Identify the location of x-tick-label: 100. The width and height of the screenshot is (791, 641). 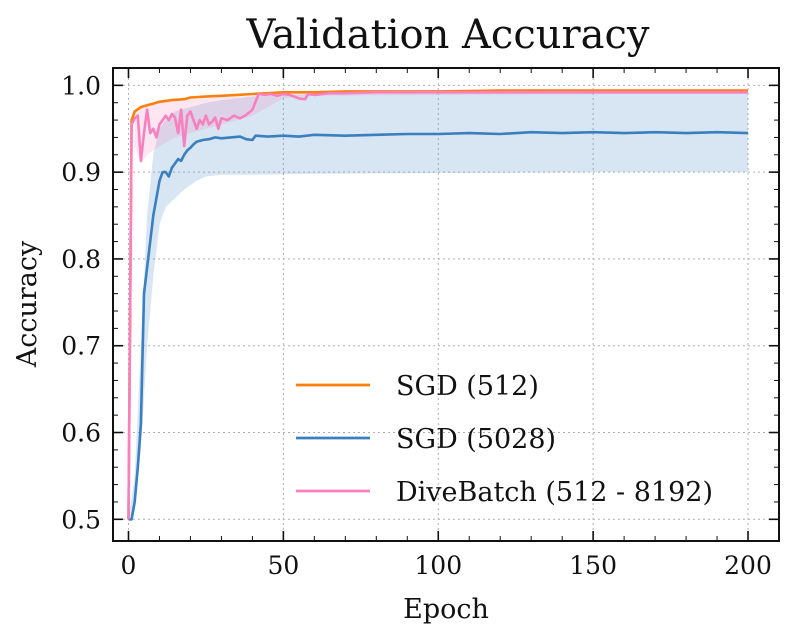
(438, 565).